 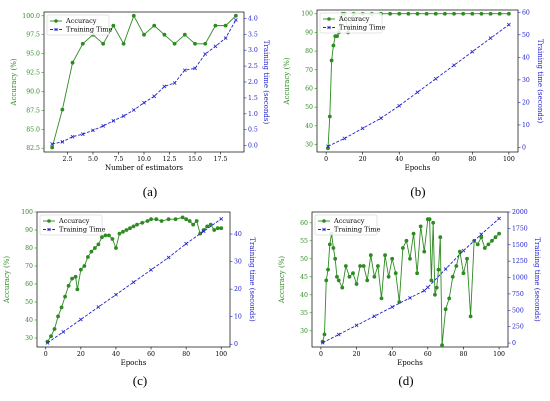 What do you see at coordinates (392, 354) in the screenshot?
I see `x-tick-label: 40` at bounding box center [392, 354].